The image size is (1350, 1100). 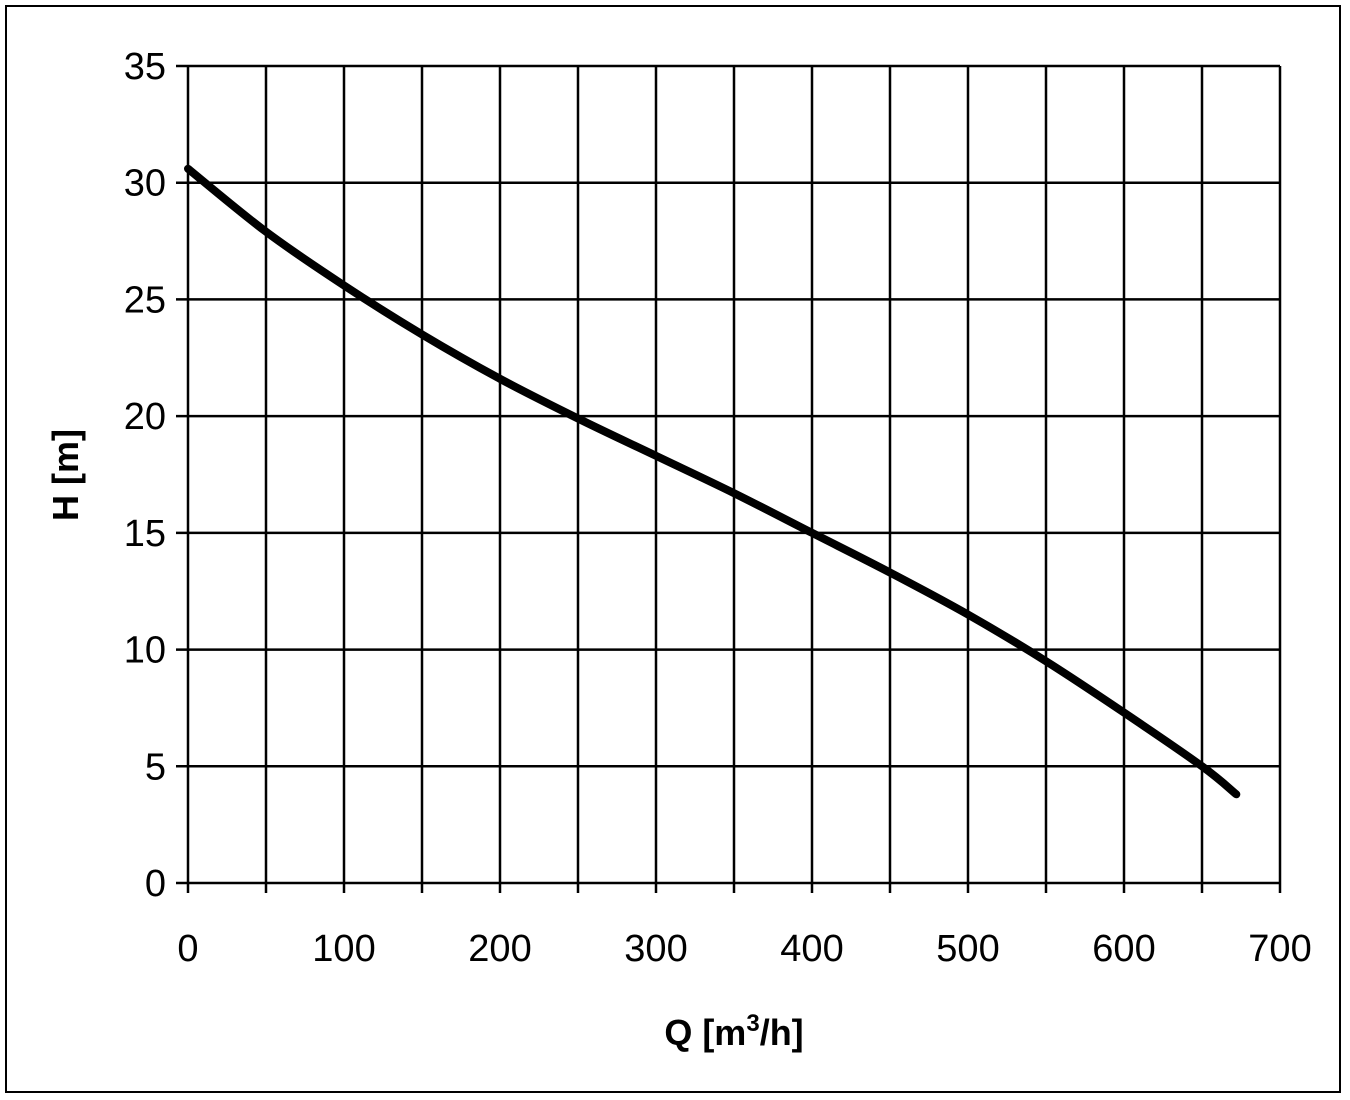 What do you see at coordinates (1123, 949) in the screenshot?
I see `x-tick-label: 600` at bounding box center [1123, 949].